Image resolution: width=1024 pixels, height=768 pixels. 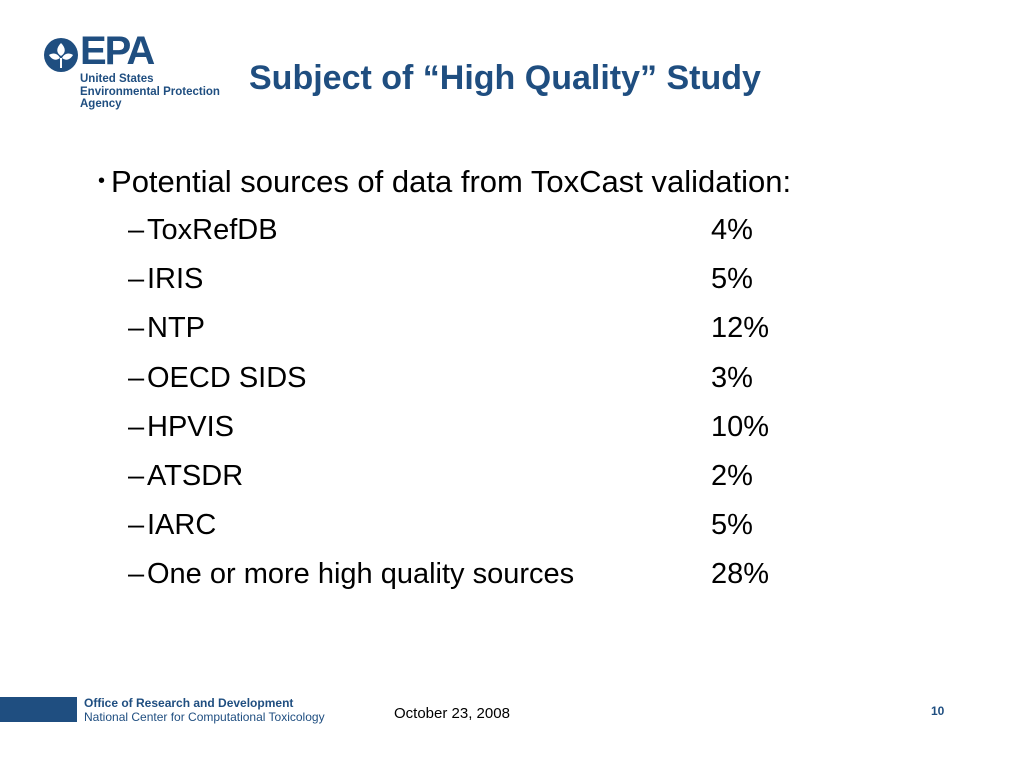 What do you see at coordinates (195, 475) in the screenshot?
I see `source-label: ATSDR` at bounding box center [195, 475].